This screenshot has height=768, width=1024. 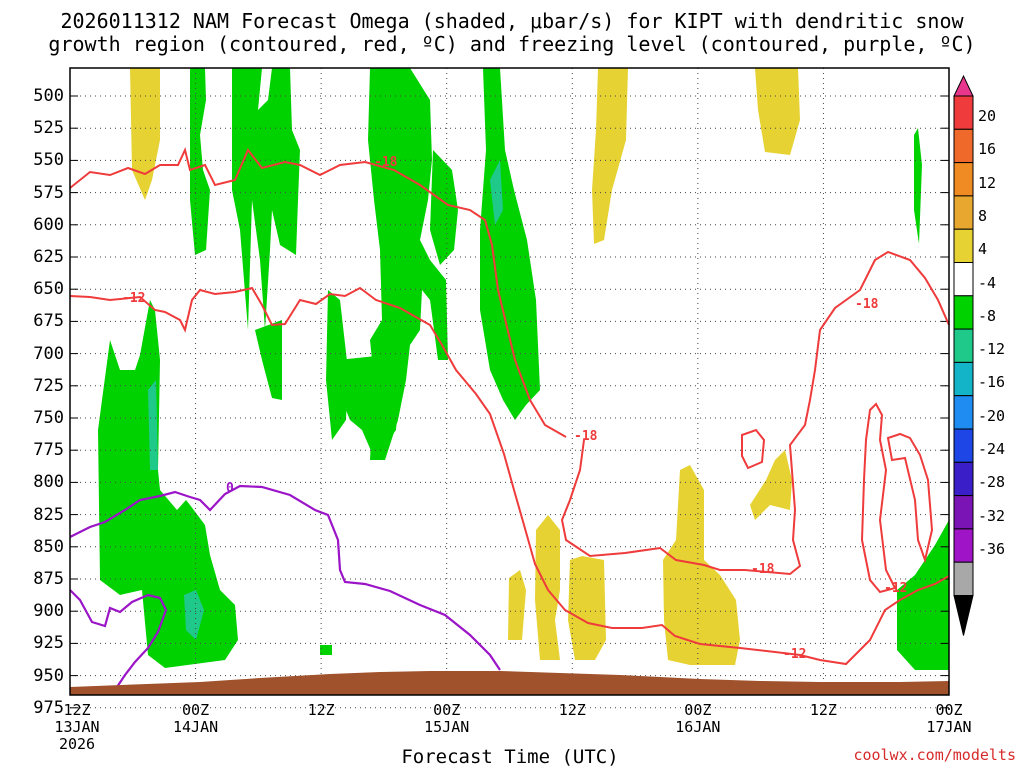 What do you see at coordinates (48, 224) in the screenshot?
I see `y-tick-label: 600` at bounding box center [48, 224].